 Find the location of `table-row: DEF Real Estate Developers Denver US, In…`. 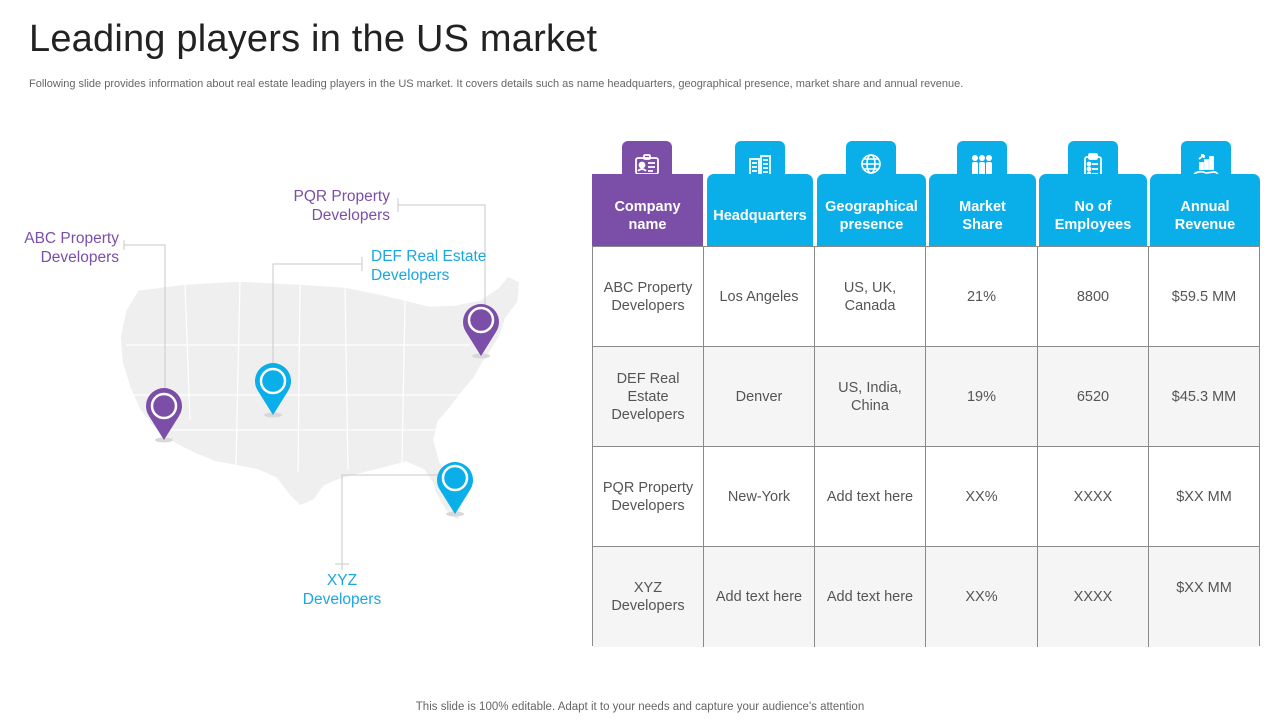

table-row: DEF Real Estate Developers Denver US, In… is located at coordinates (926, 397).